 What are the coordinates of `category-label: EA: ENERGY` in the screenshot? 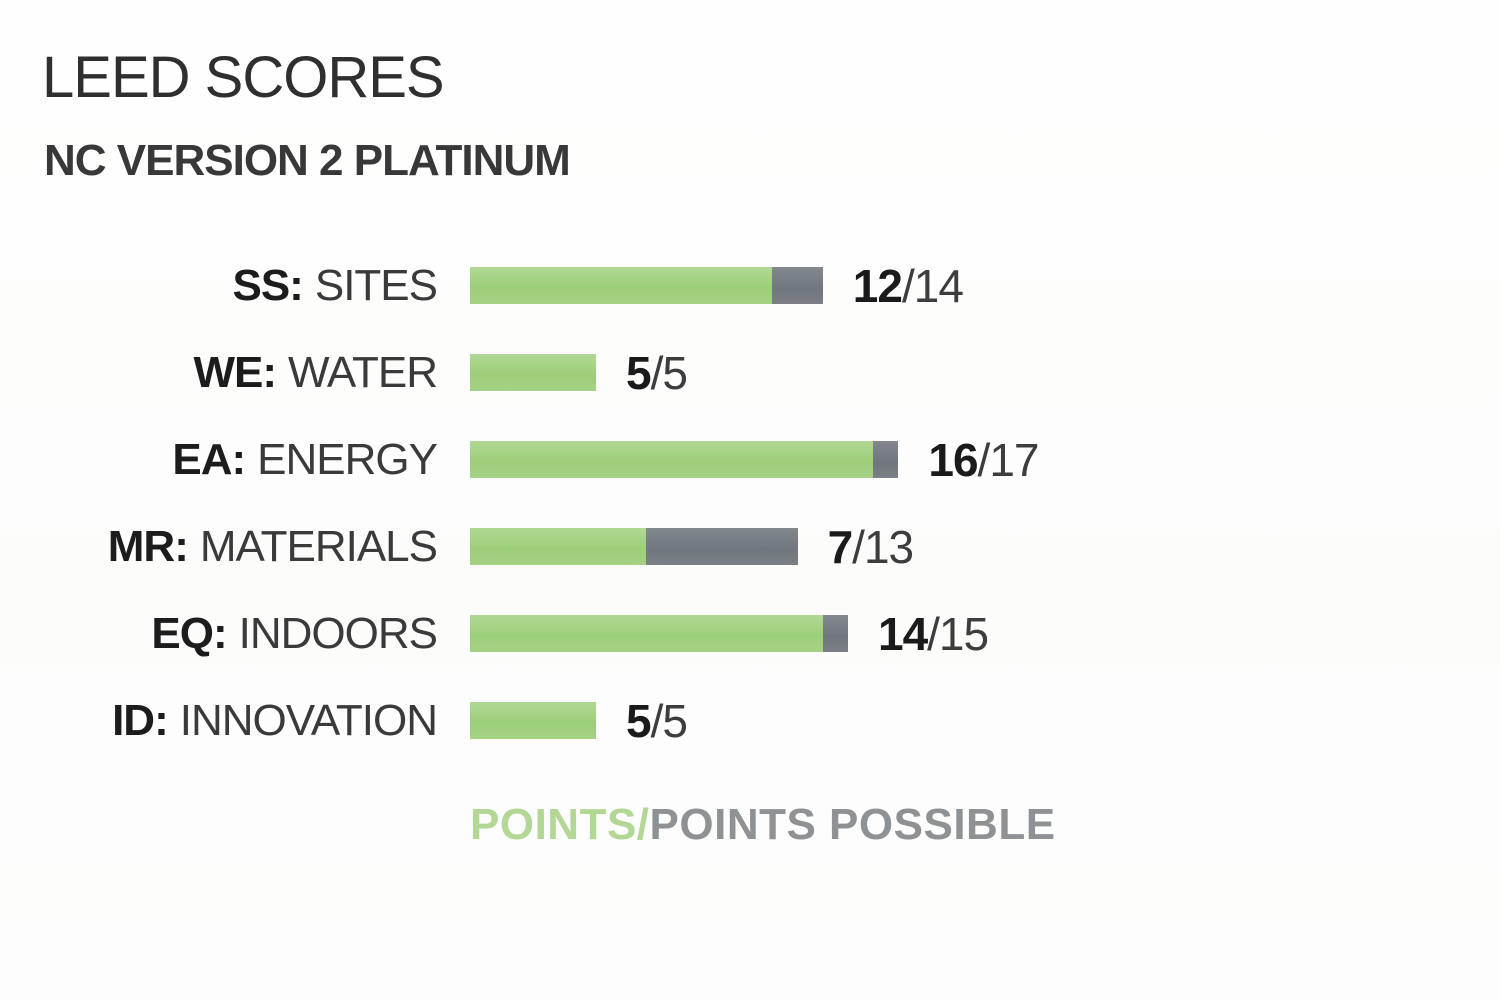 It's located at (219, 459).